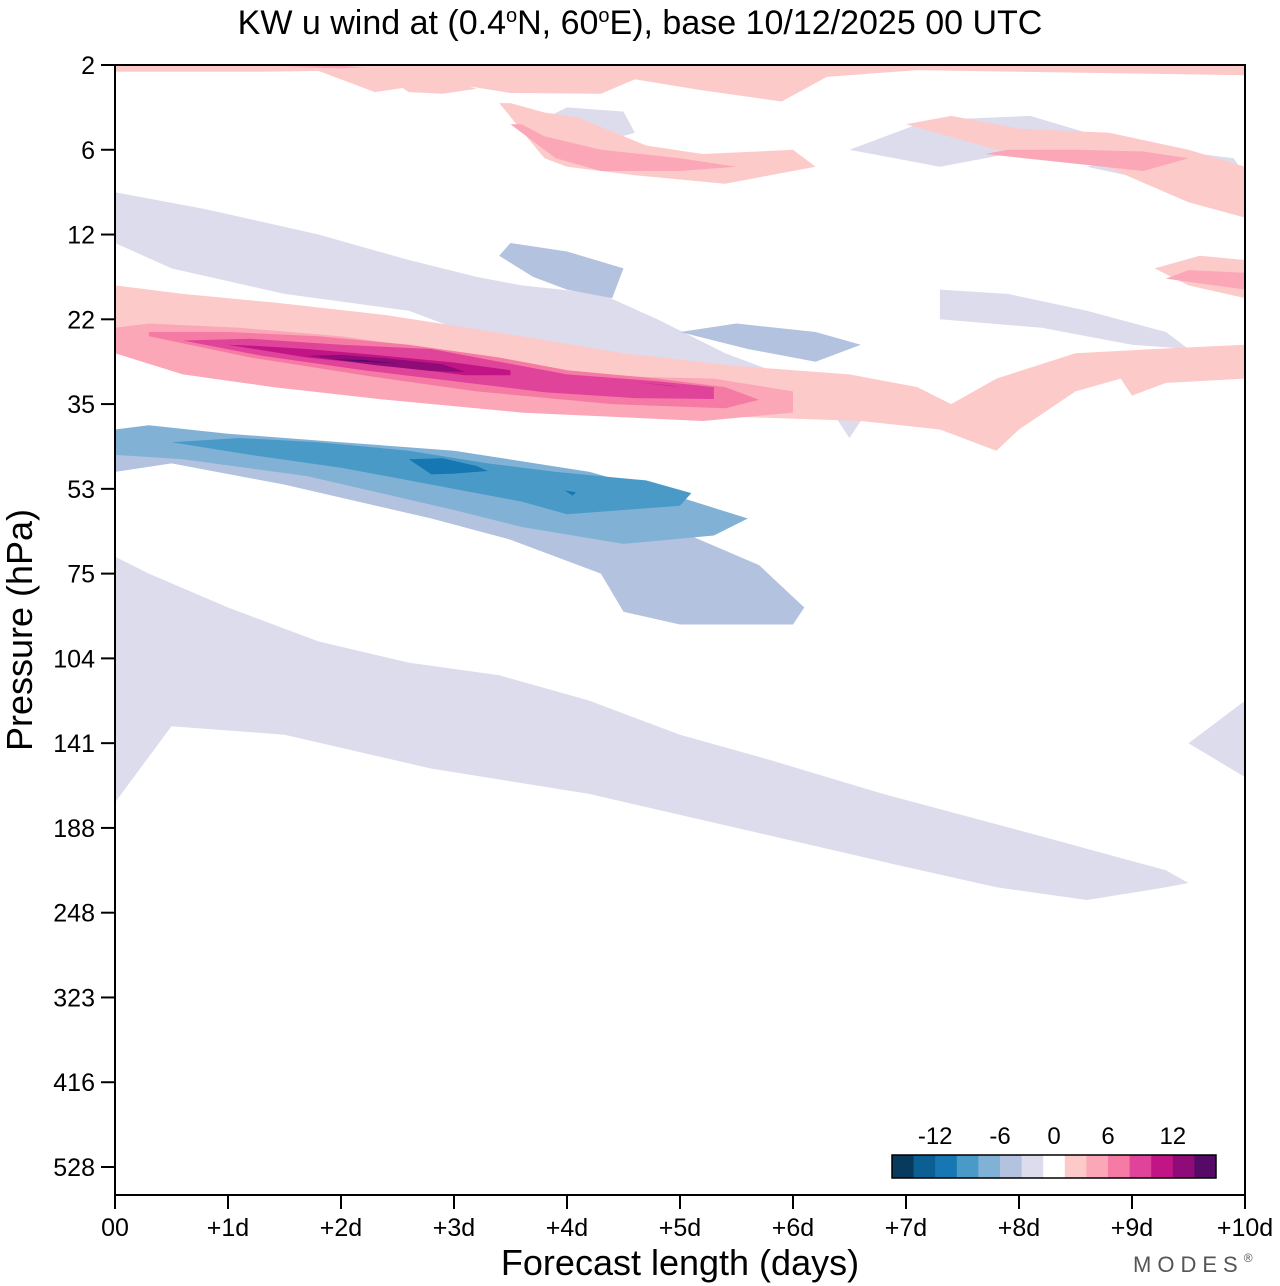 The height and width of the screenshot is (1286, 1280). Describe the element at coordinates (1107, 1136) in the screenshot. I see `colorbar-label-3: 6` at that location.